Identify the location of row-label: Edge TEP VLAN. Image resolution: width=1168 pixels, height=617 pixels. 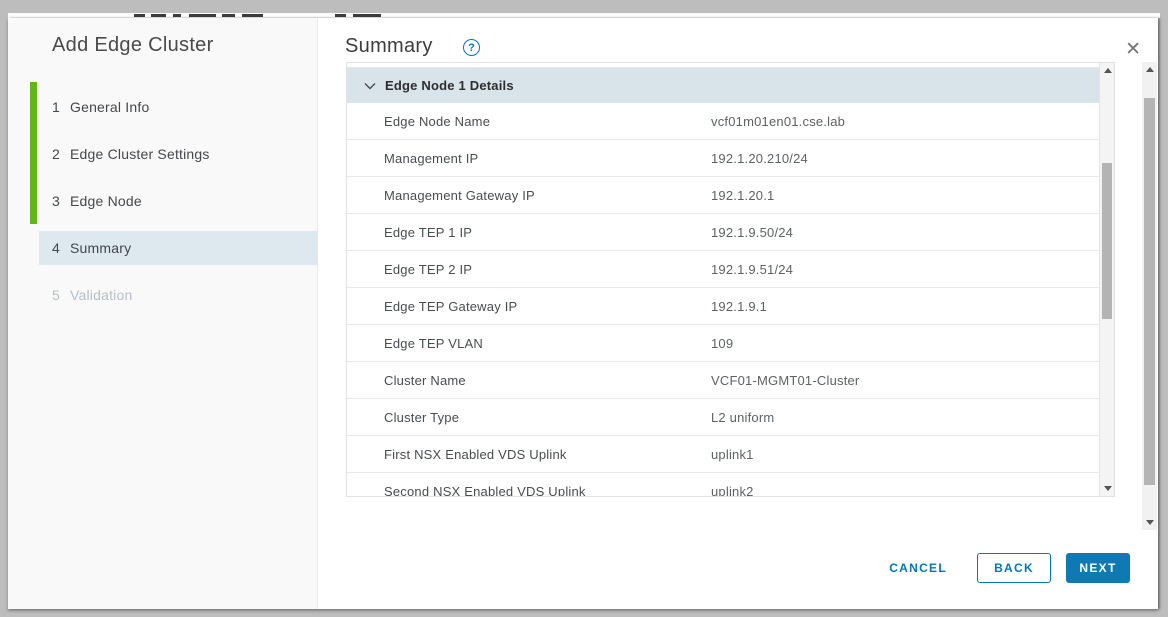
(433, 343).